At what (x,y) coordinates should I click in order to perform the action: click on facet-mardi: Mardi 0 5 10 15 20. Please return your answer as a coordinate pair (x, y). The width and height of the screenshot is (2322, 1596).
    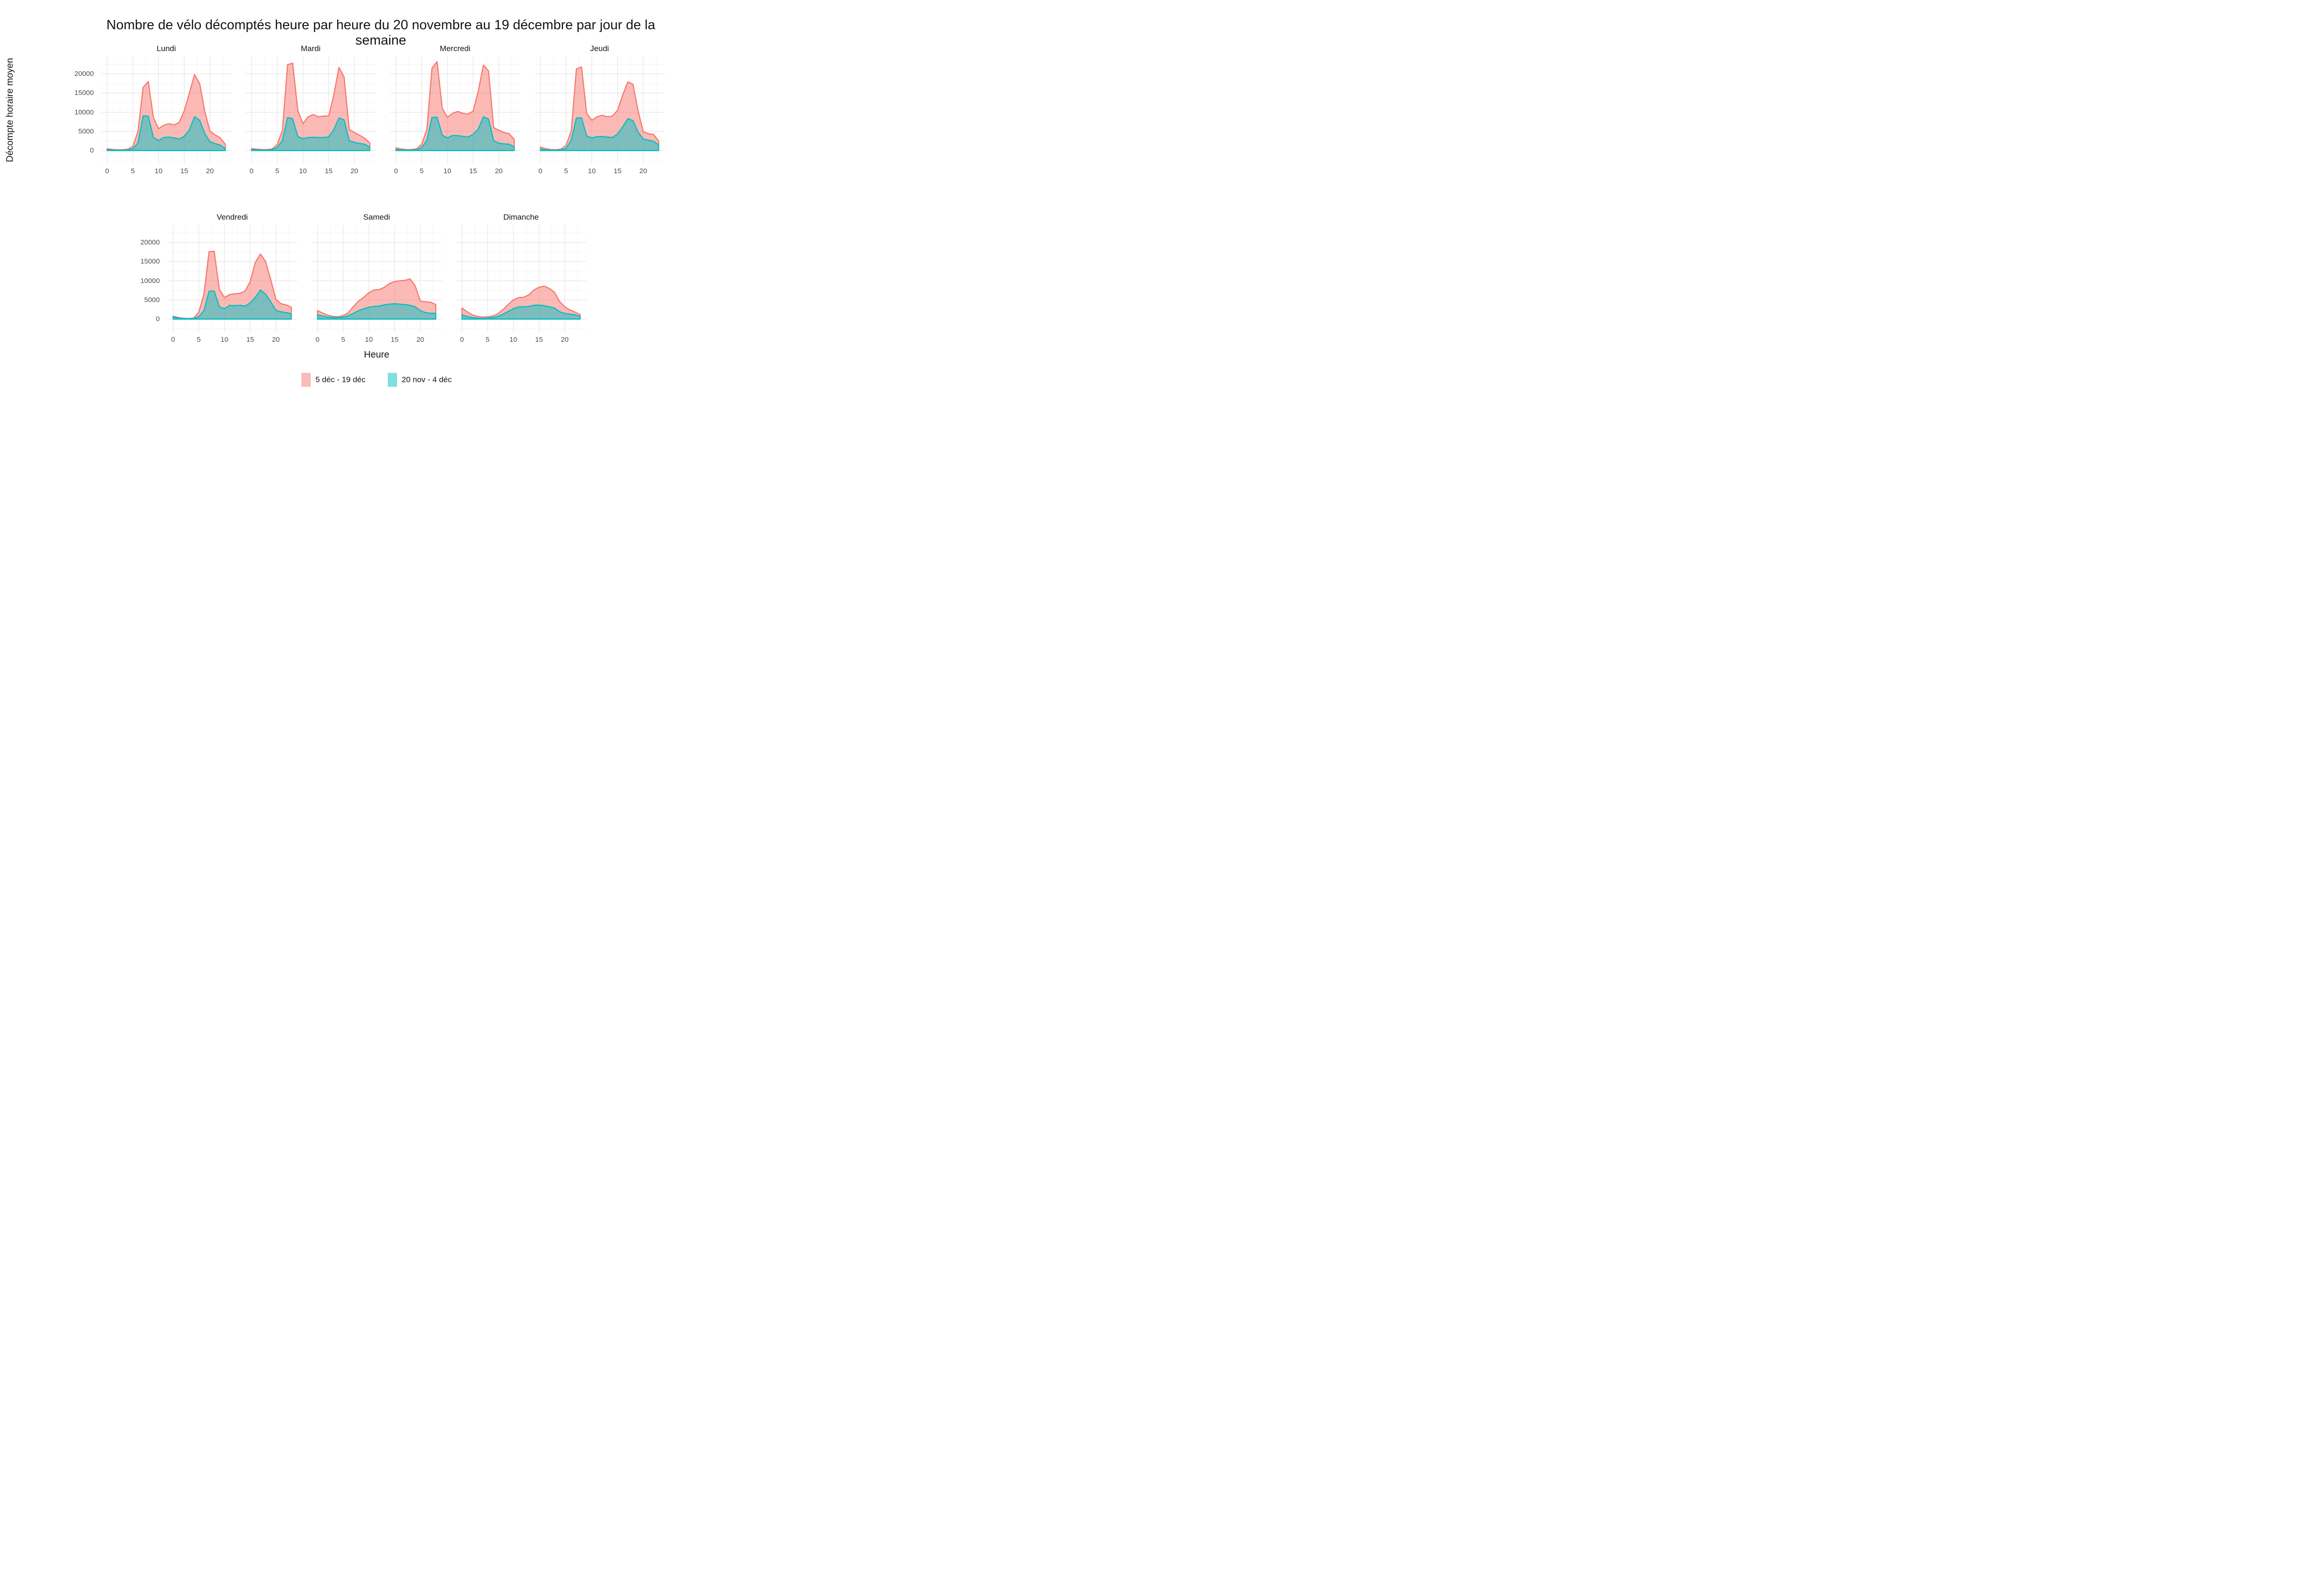
    Looking at the image, I should click on (311, 109).